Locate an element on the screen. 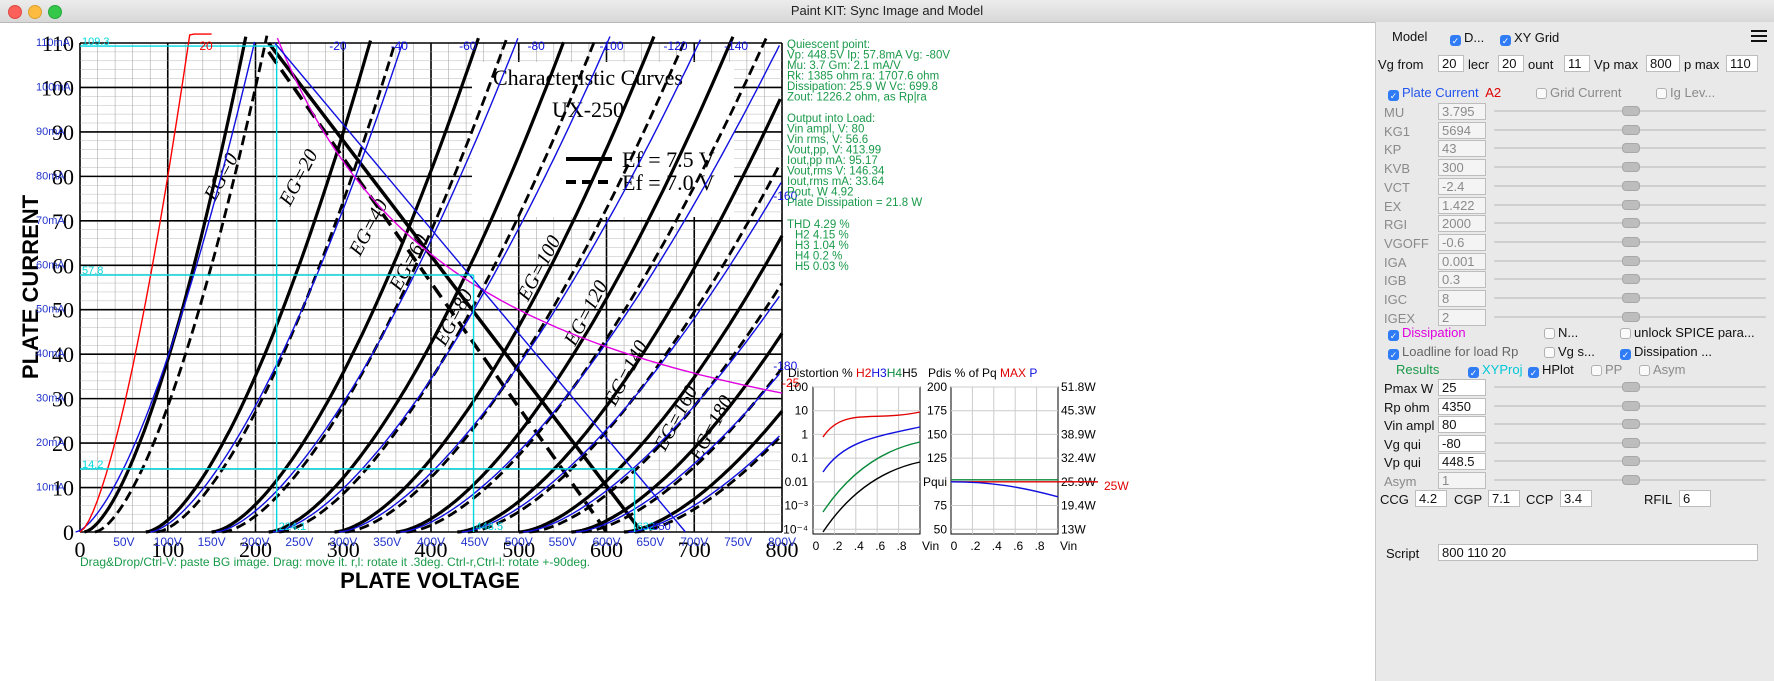 The height and width of the screenshot is (681, 1774). volt-tick: 200V is located at coordinates (255, 542).